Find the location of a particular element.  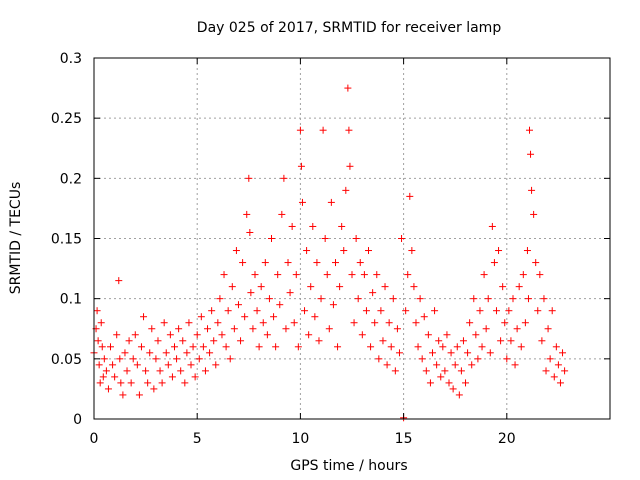

x-tick-label: 15 is located at coordinates (404, 439).